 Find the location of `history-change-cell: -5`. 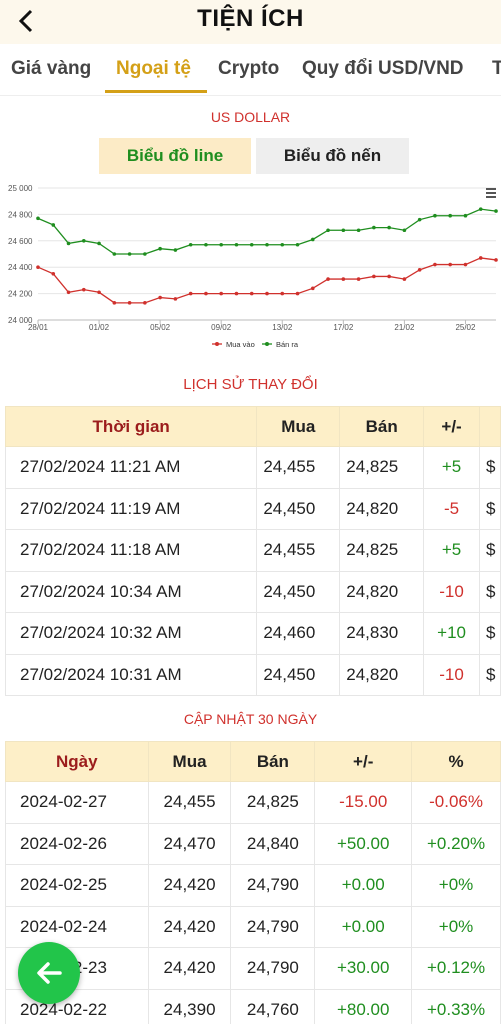

history-change-cell: -5 is located at coordinates (451, 508).